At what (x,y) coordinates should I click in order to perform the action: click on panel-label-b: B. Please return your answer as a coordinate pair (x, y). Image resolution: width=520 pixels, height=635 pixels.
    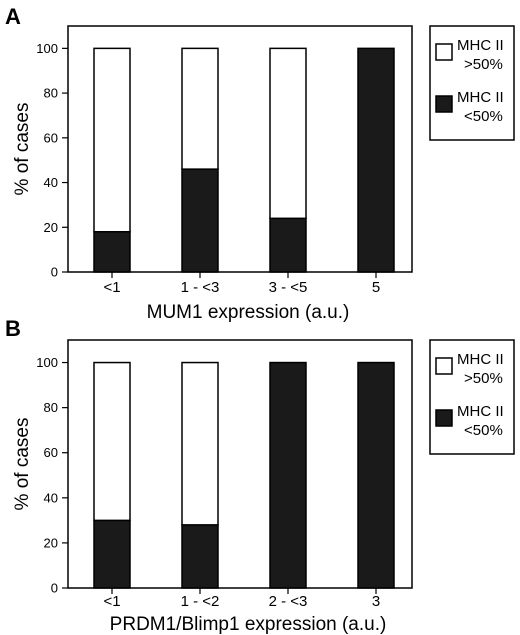
    Looking at the image, I should click on (13, 328).